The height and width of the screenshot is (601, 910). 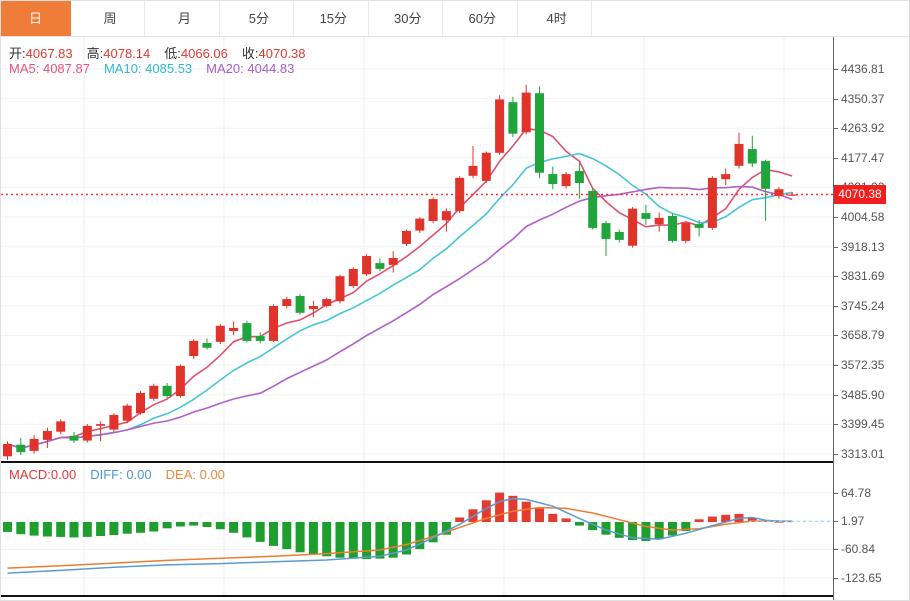 I want to click on tab-4hour: 4时, so click(x=557, y=18).